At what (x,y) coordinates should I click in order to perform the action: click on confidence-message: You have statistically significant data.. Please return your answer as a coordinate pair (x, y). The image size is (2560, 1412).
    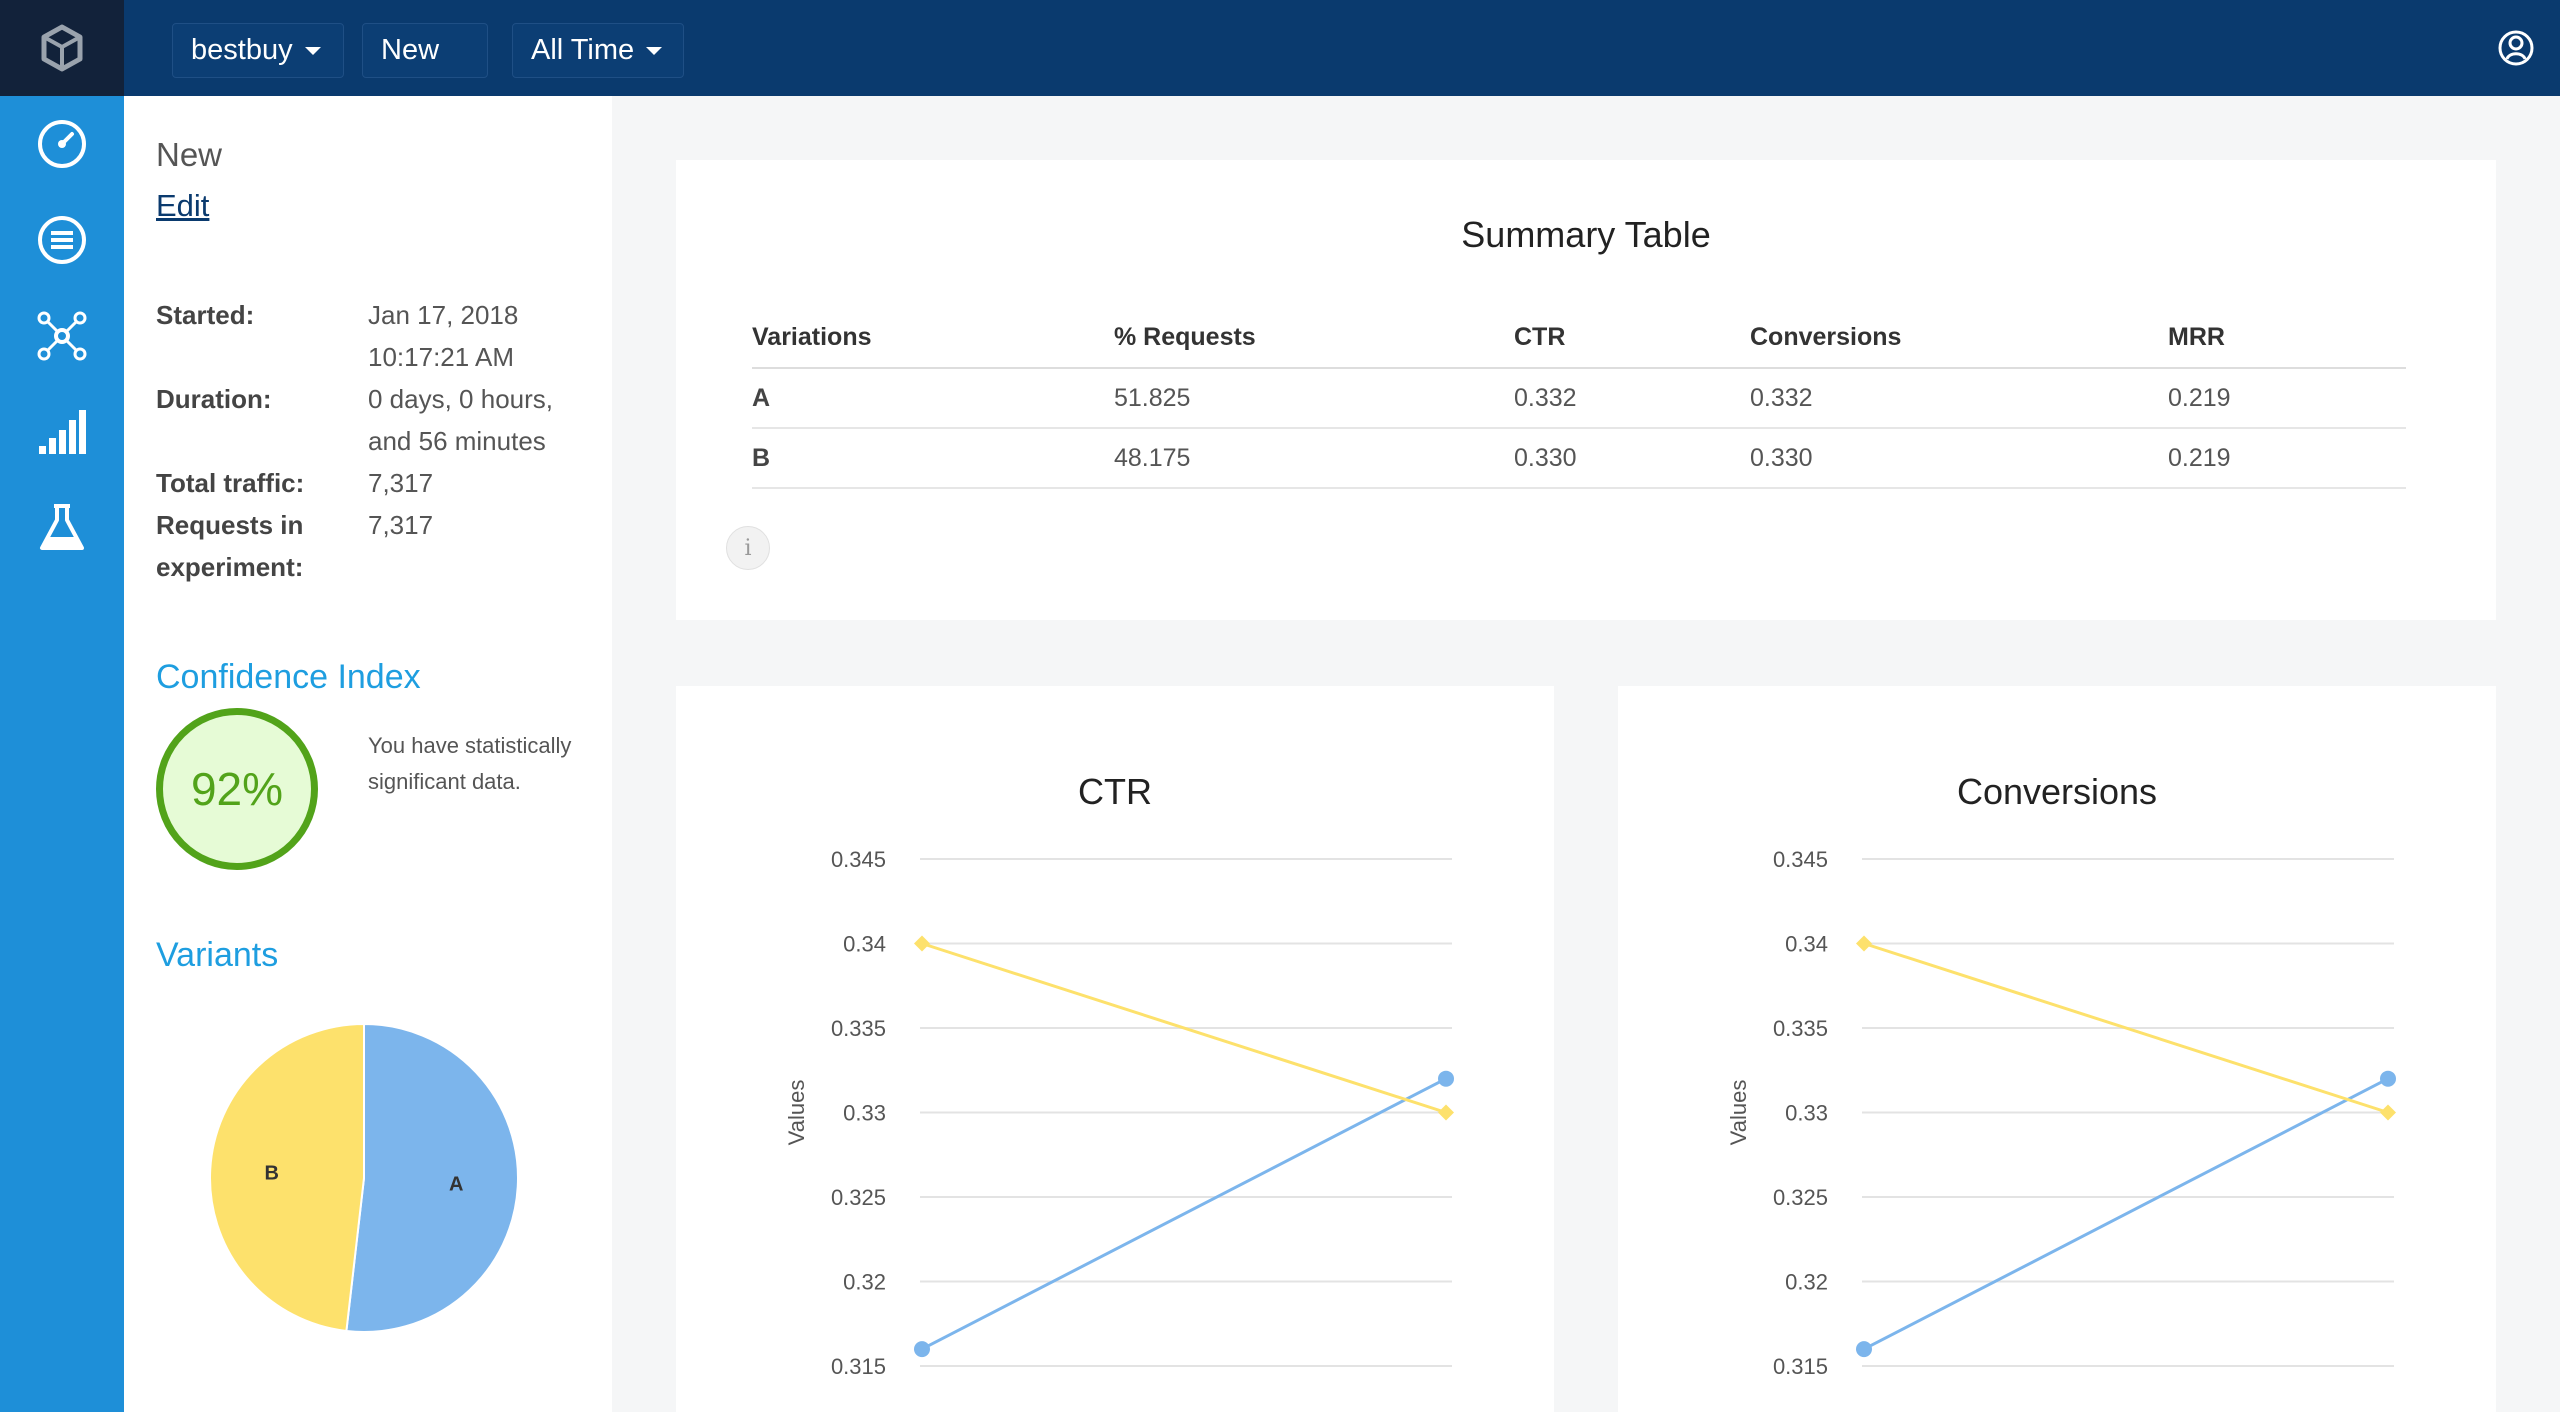
    Looking at the image, I should click on (483, 764).